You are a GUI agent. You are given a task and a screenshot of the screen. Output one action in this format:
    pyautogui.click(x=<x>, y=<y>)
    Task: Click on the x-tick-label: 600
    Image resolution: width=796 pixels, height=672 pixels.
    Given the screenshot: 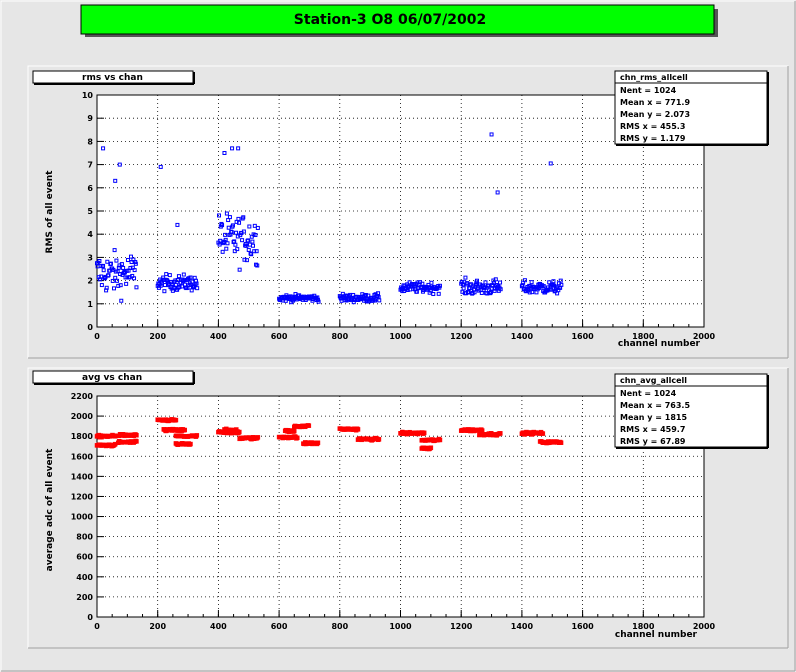 What is the action you would take?
    pyautogui.click(x=279, y=336)
    